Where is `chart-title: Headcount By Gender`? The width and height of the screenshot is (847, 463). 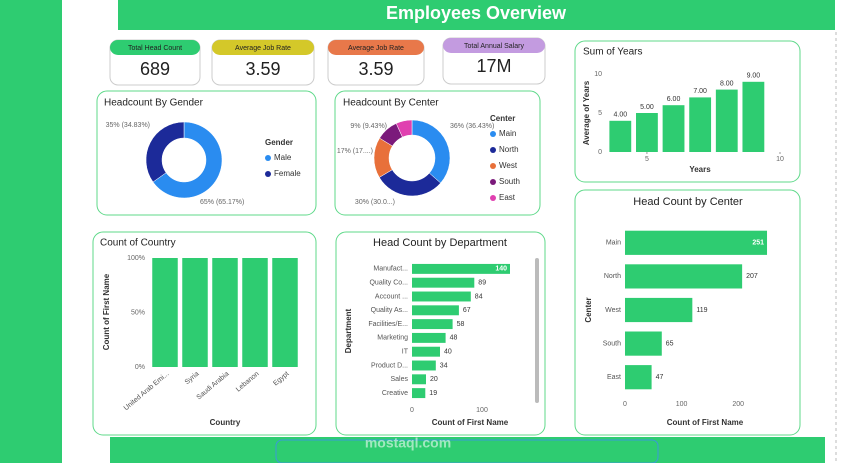
chart-title: Headcount By Gender is located at coordinates (154, 103).